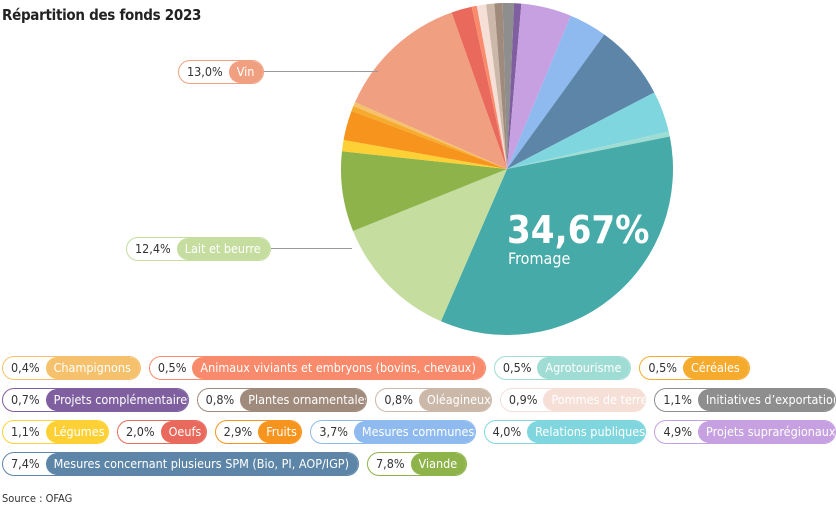 The width and height of the screenshot is (836, 508). I want to click on callout-line-lait, so click(307, 248).